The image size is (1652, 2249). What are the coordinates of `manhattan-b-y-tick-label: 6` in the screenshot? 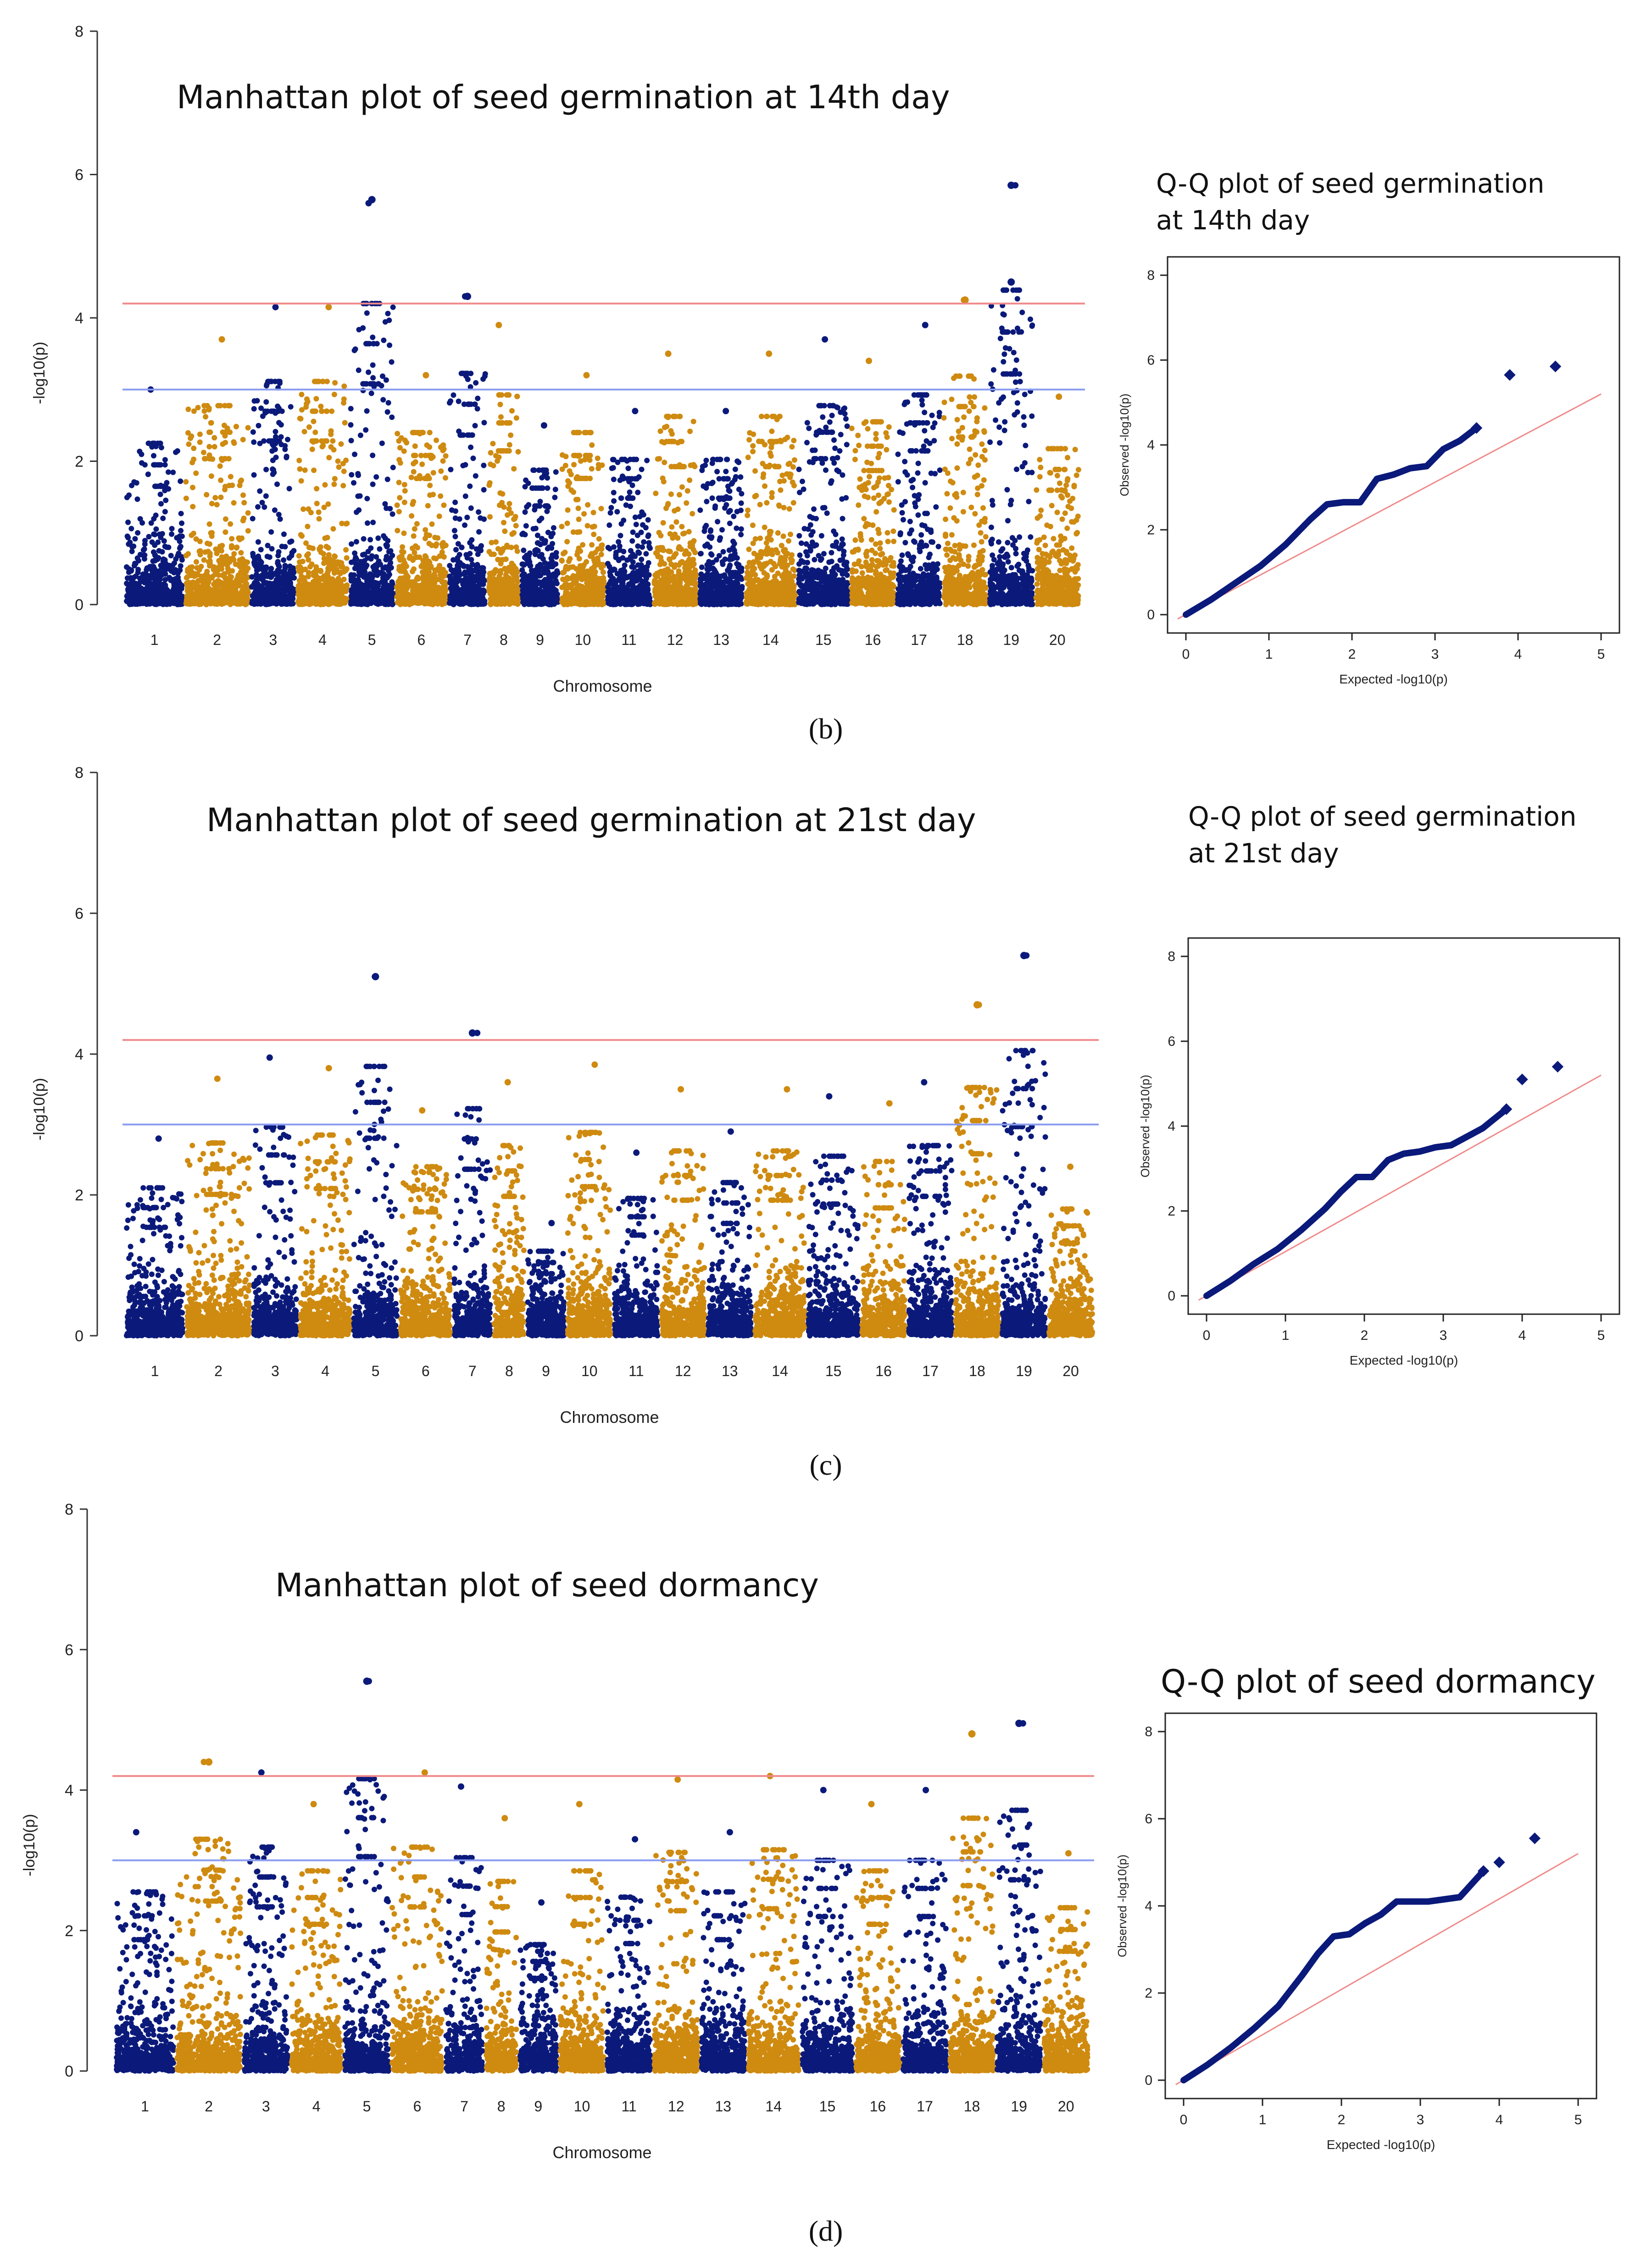 It's located at (79, 175).